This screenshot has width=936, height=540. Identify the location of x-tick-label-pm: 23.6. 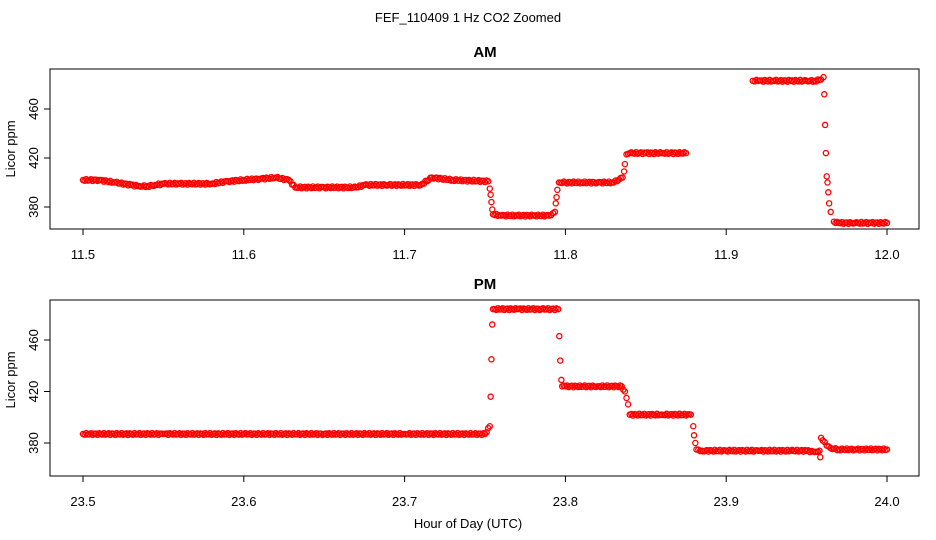
(243, 501).